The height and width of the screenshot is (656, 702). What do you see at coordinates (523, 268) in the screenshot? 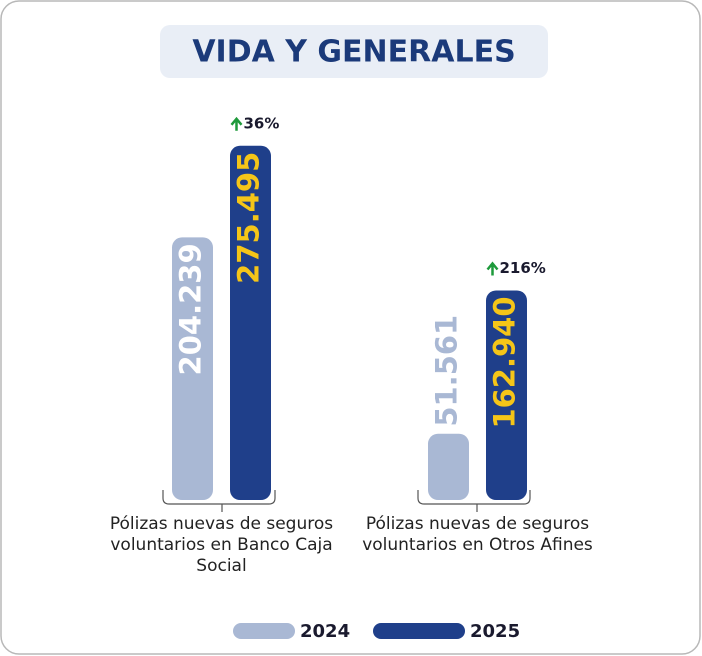
I see `change-label: 216%` at bounding box center [523, 268].